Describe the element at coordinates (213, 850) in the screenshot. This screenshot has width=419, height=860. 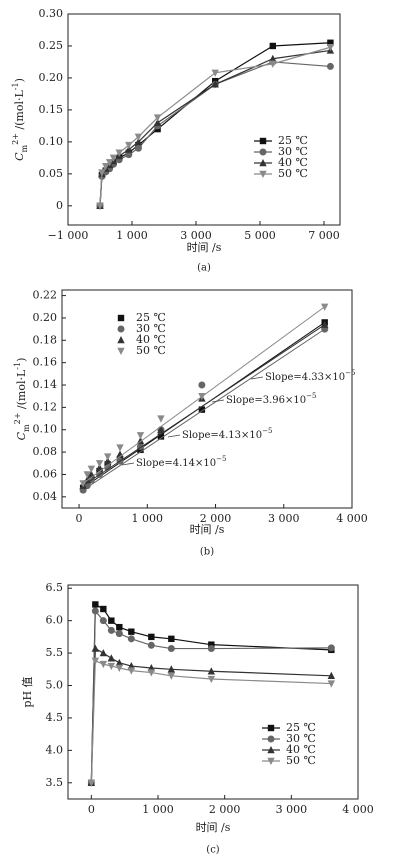
I see `caption: (c)` at that location.